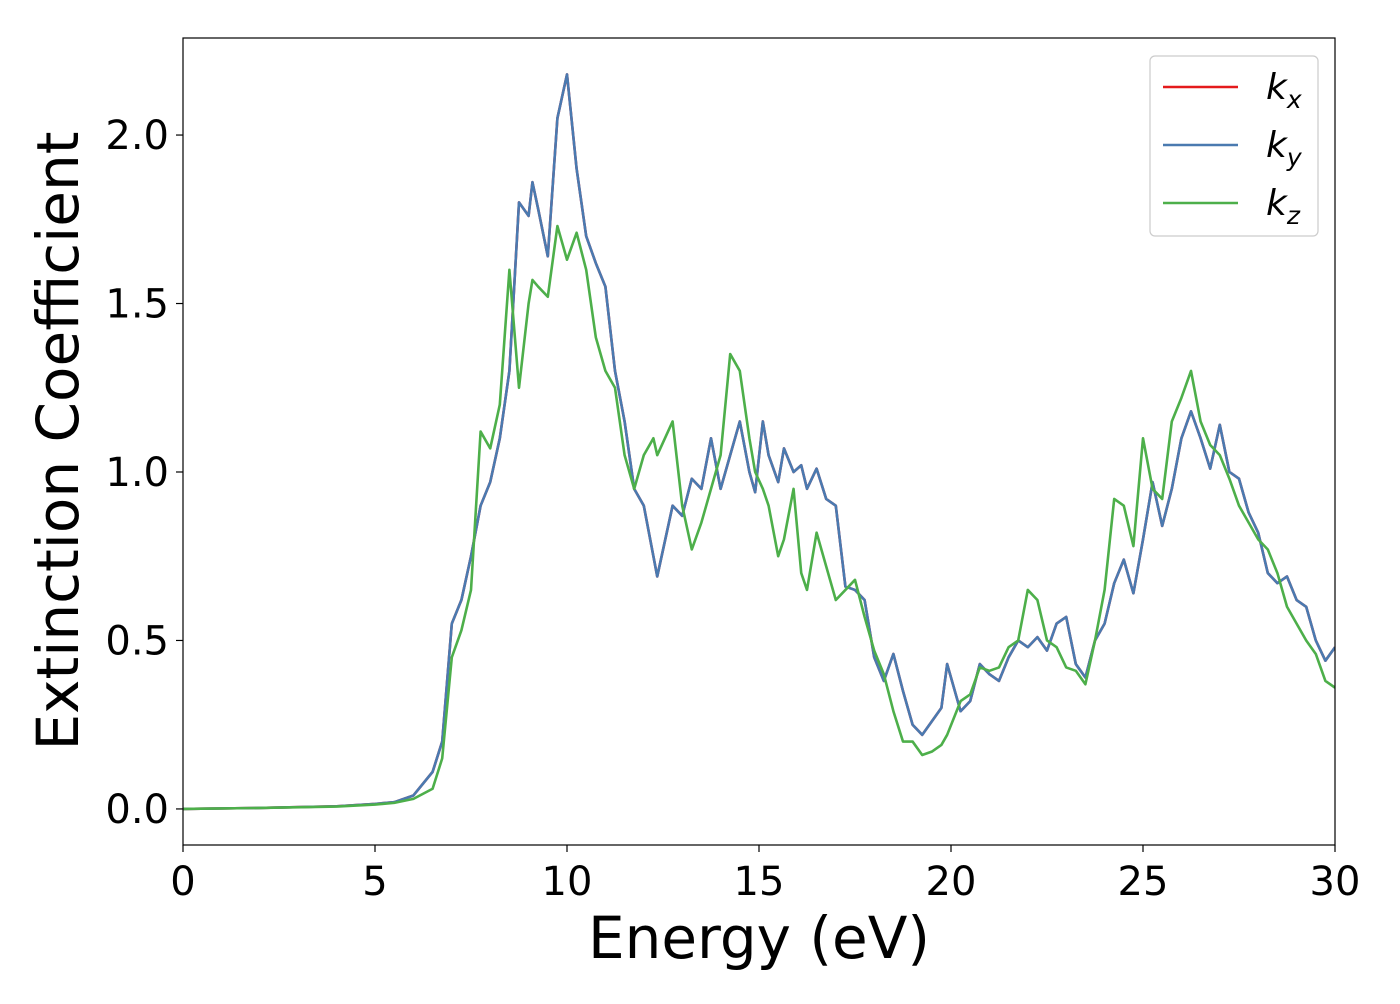 The image size is (1400, 1004). I want to click on y-tick-label: 2.0, so click(137, 136).